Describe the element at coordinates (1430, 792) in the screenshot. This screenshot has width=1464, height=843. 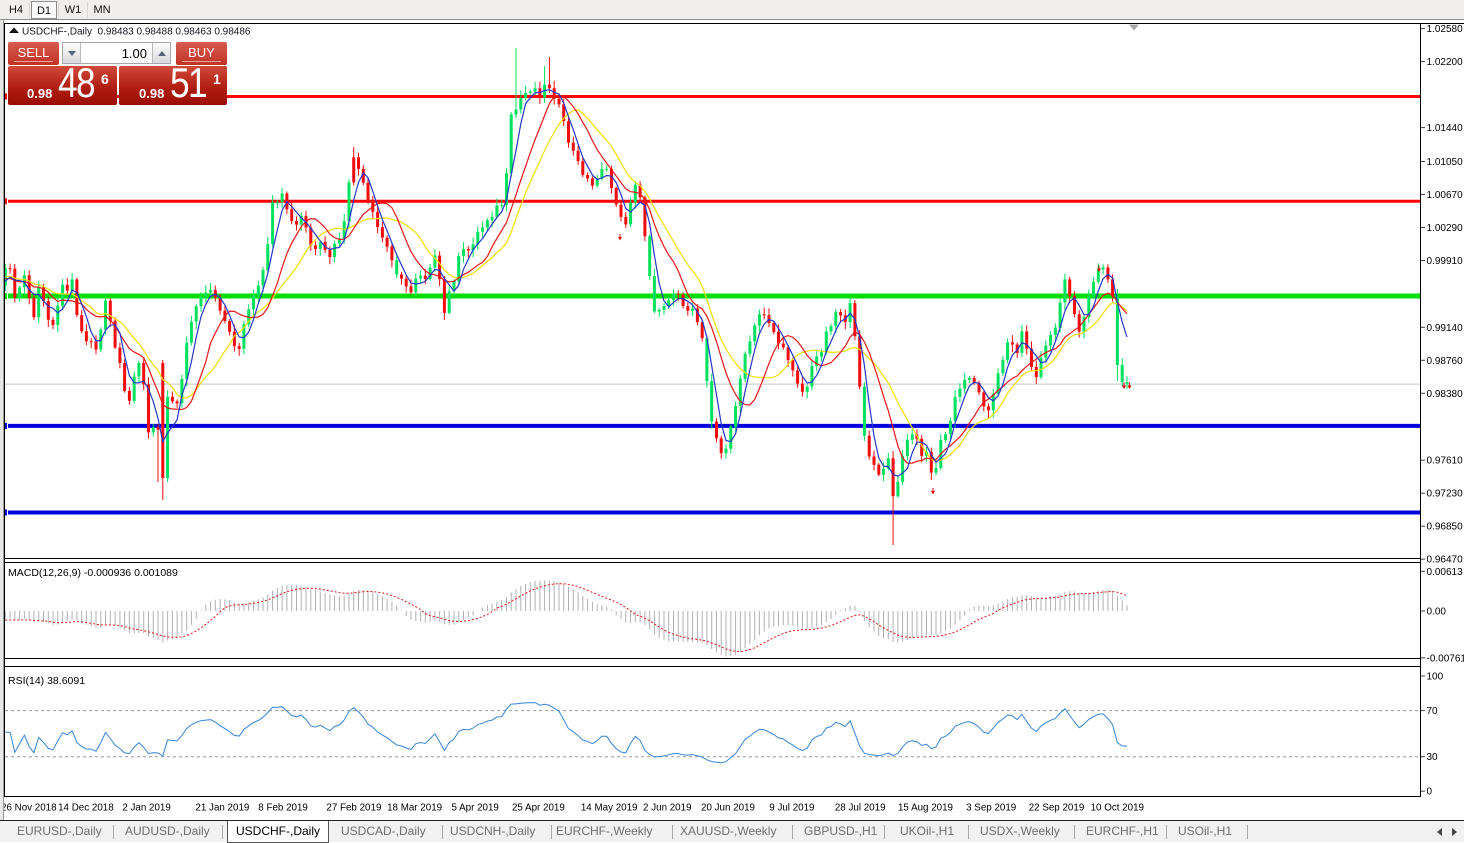
I see `svg-text: 0` at that location.